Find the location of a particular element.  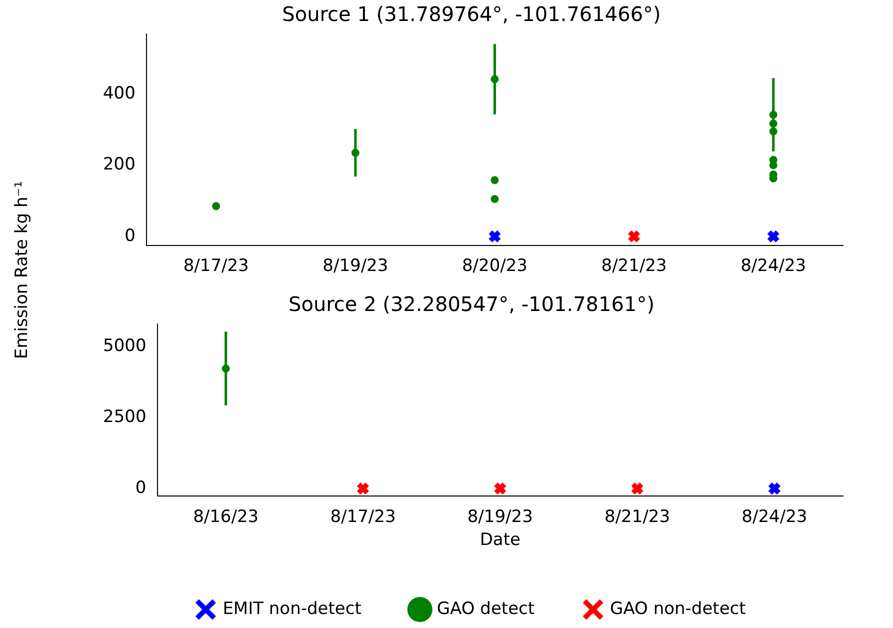

x-tick-label: 8/16/23 is located at coordinates (226, 516).